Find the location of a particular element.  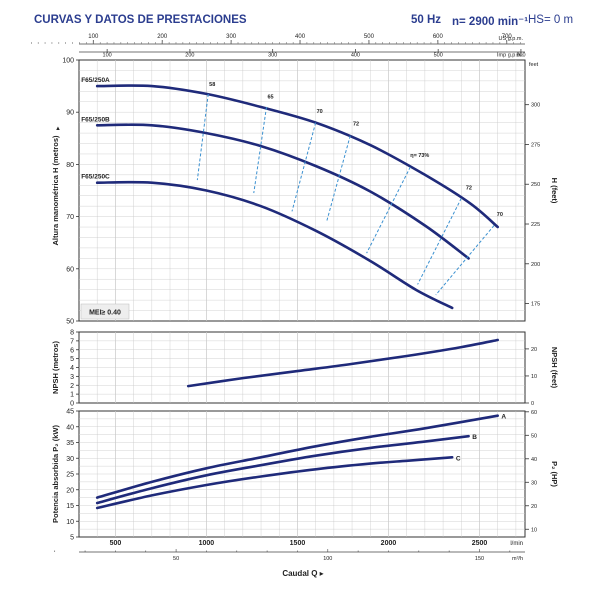

efficiency-label: η= 73% is located at coordinates (419, 156).